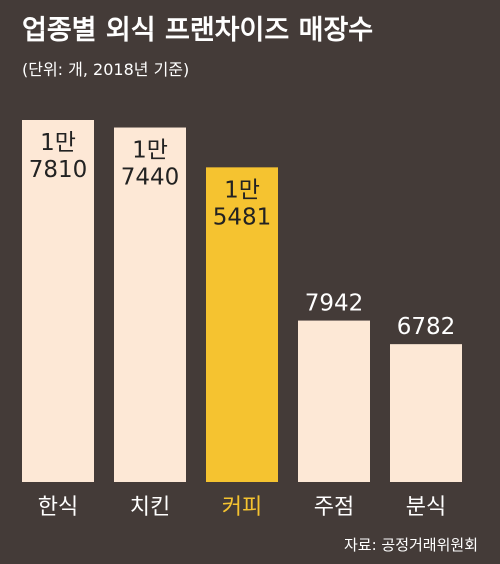 This screenshot has height=564, width=500. I want to click on bar-한식, so click(58, 301).